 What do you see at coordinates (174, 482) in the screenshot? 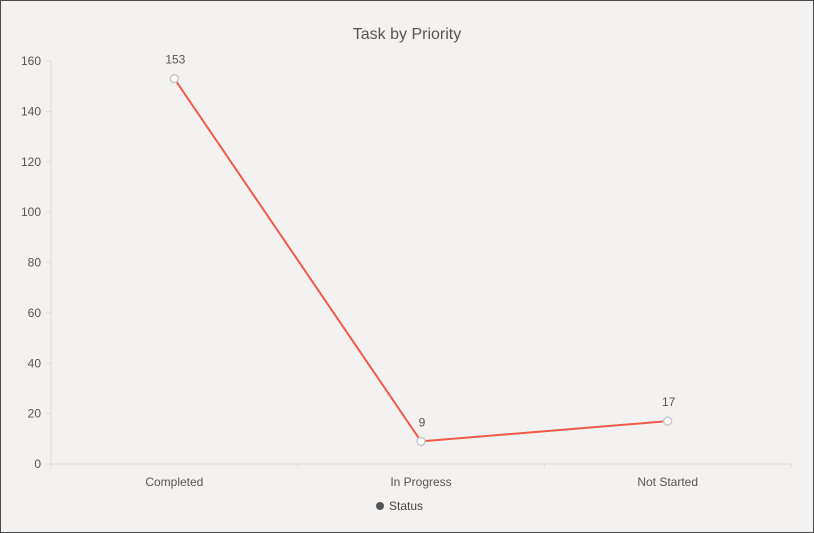
I see `x-tick-label: Completed` at bounding box center [174, 482].